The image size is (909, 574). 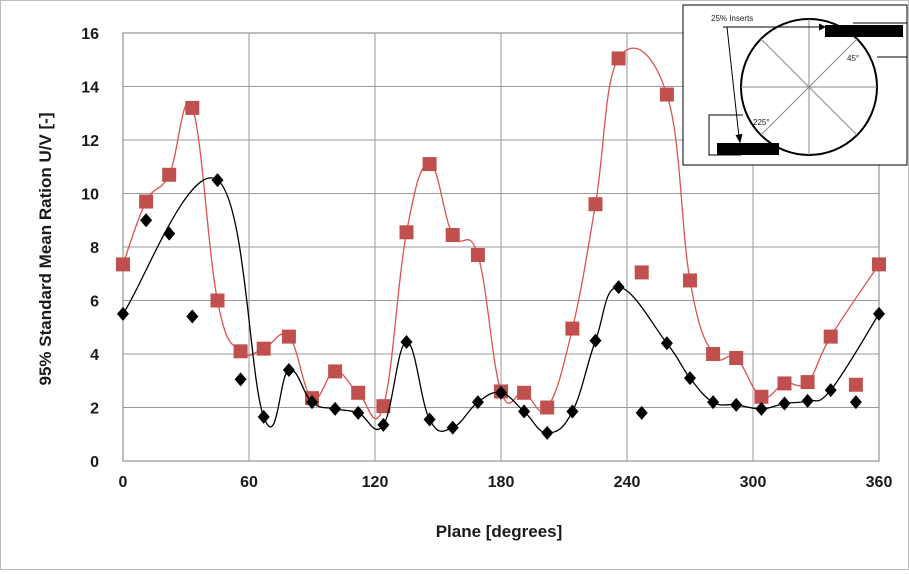 I want to click on y-tick-label: 16, so click(x=90, y=34).